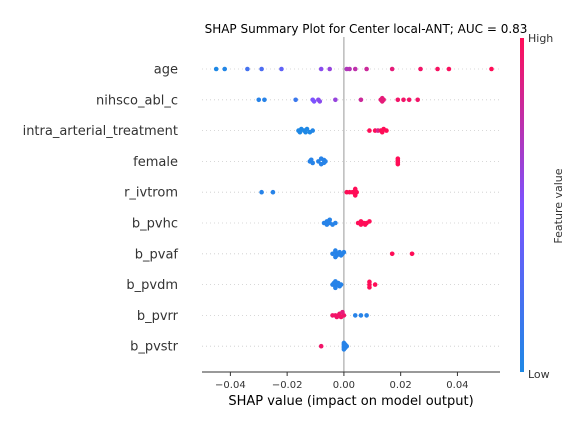 This screenshot has width=587, height=429. Describe the element at coordinates (100, 131) in the screenshot. I see `feature-label-intra_arterial_treatment: intra_arterial_treatment` at that location.